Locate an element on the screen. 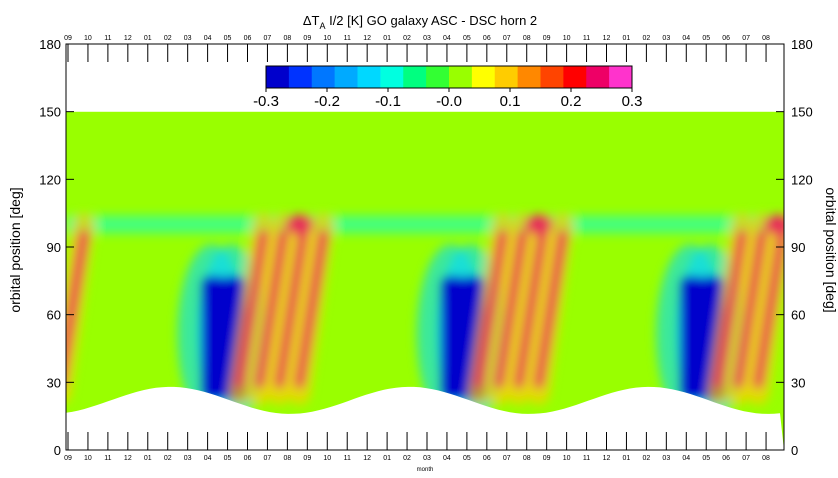  x-tick-label-top: 06 is located at coordinates (248, 38).